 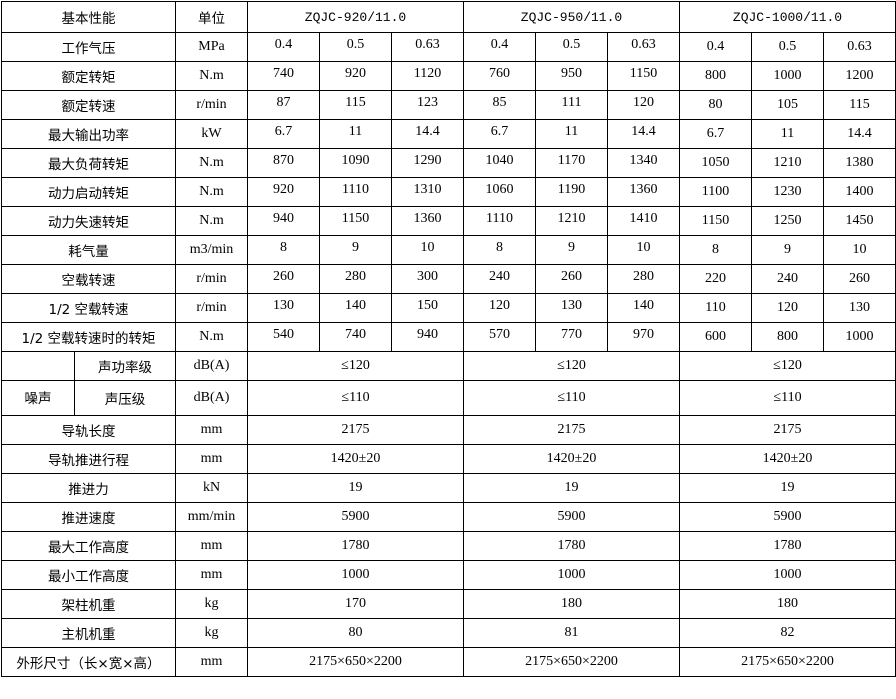 What do you see at coordinates (571, 17) in the screenshot?
I see `header-model: ZQJC-950/11.0` at bounding box center [571, 17].